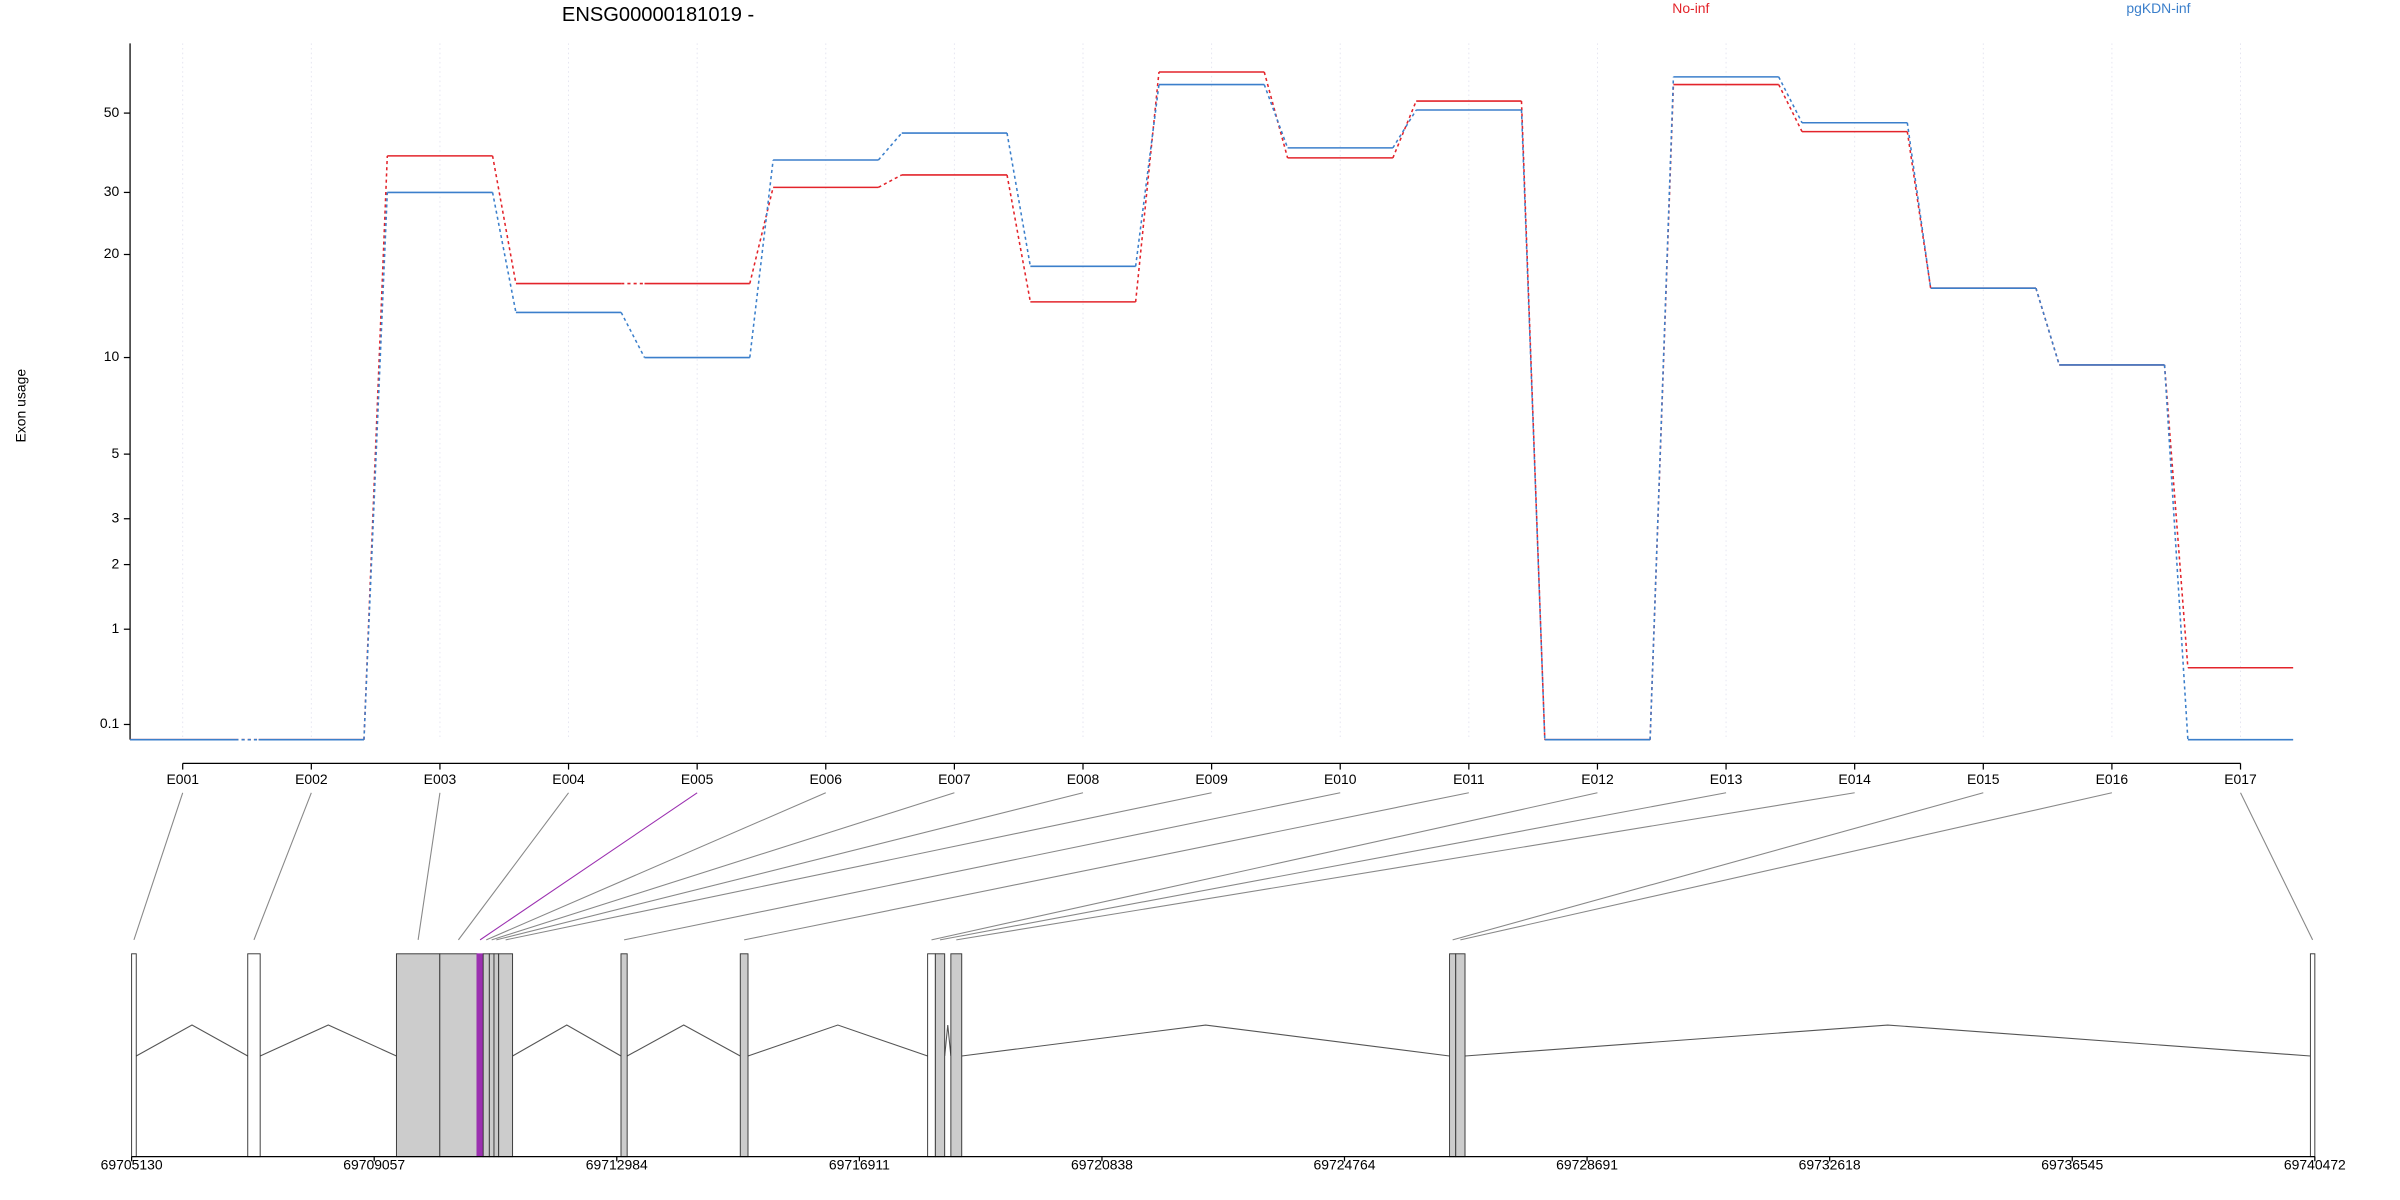 The image size is (2400, 1200). What do you see at coordinates (2315, 1165) in the screenshot?
I see `x-tick-label: 69740472` at bounding box center [2315, 1165].